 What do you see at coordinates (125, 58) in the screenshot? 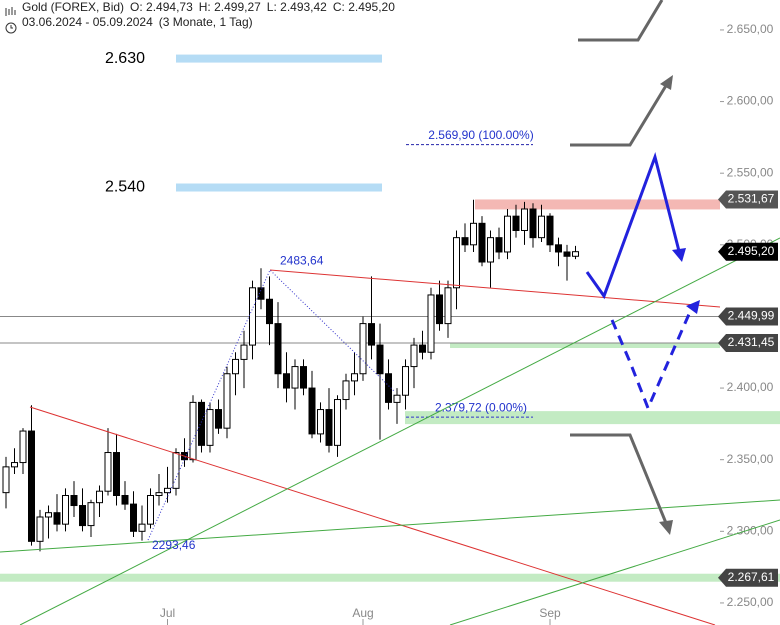
I see `target-label: 2.630` at bounding box center [125, 58].